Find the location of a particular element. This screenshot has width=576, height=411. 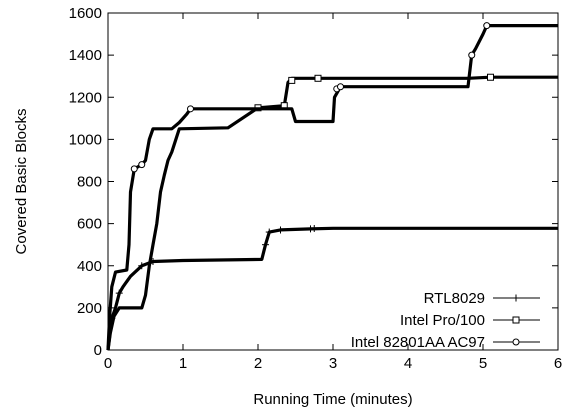

x-tick-label: 4 is located at coordinates (408, 363).